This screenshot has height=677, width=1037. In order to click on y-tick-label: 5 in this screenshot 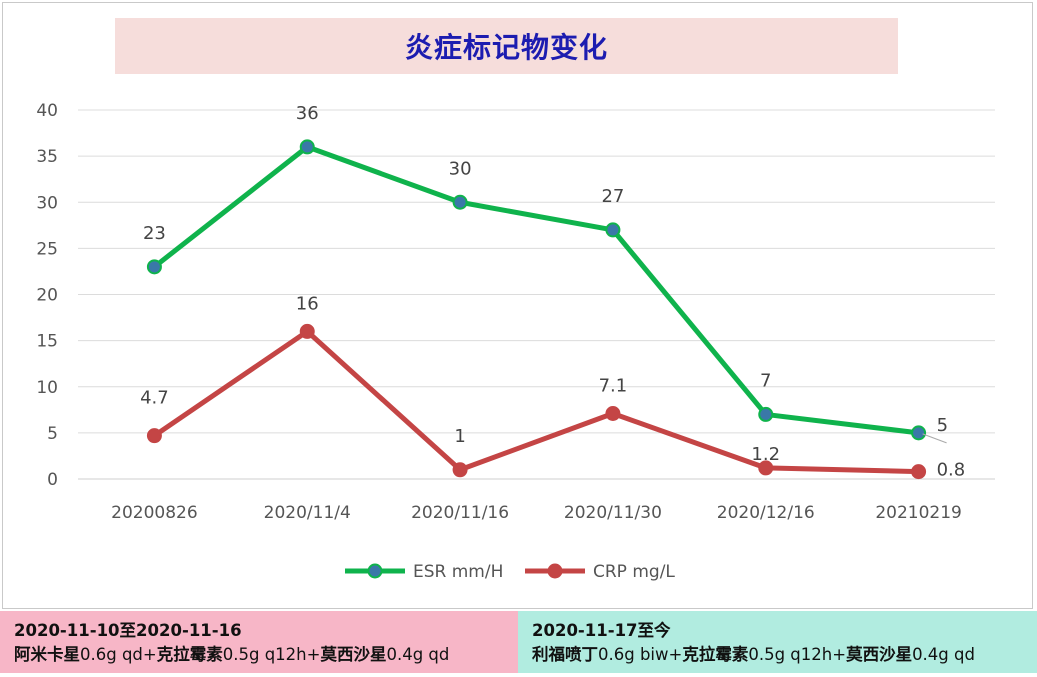, I will do `click(52, 434)`.